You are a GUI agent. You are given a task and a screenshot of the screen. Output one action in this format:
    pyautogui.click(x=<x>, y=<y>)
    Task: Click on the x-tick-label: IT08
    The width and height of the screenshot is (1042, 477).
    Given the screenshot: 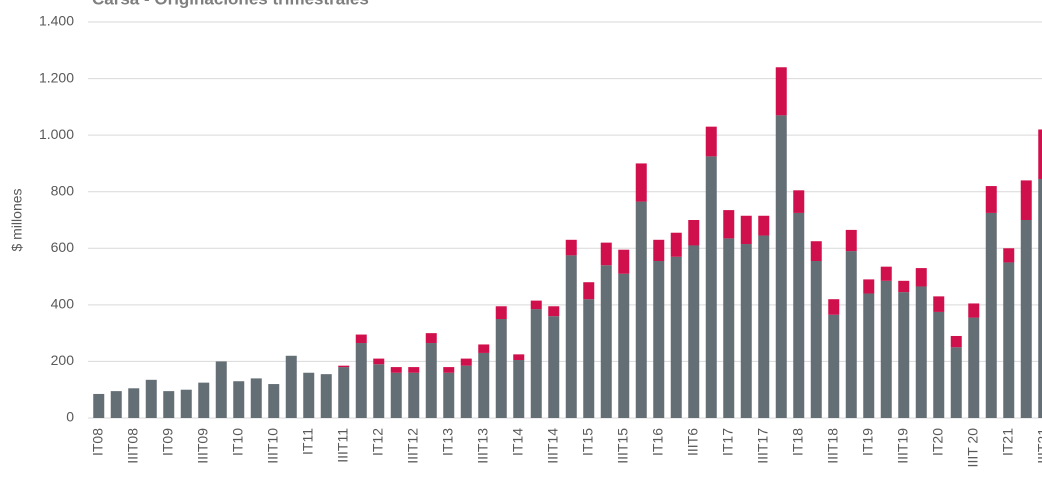 What is the action you would take?
    pyautogui.click(x=97, y=442)
    